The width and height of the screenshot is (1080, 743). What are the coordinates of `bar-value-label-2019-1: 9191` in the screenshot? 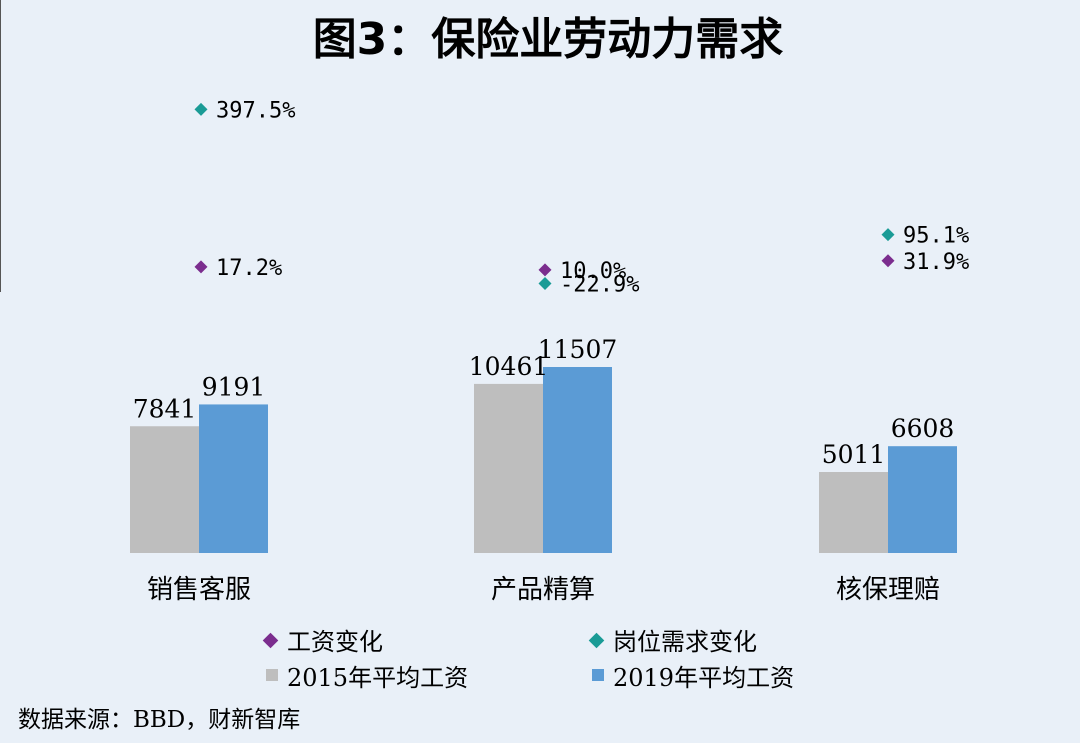 It's located at (234, 386).